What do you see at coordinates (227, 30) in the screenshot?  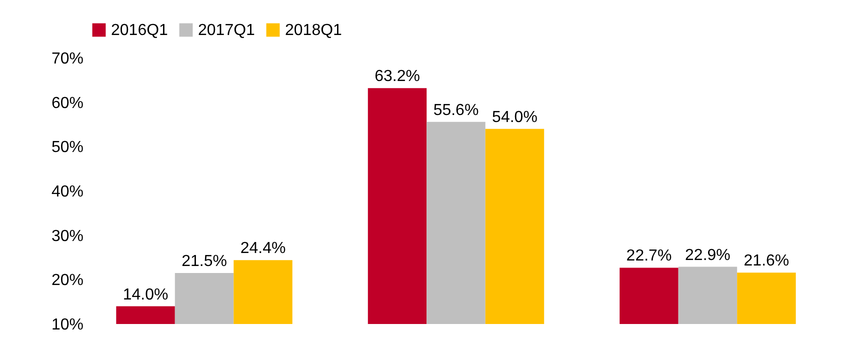 I see `legend-label: 2017Q1` at bounding box center [227, 30].